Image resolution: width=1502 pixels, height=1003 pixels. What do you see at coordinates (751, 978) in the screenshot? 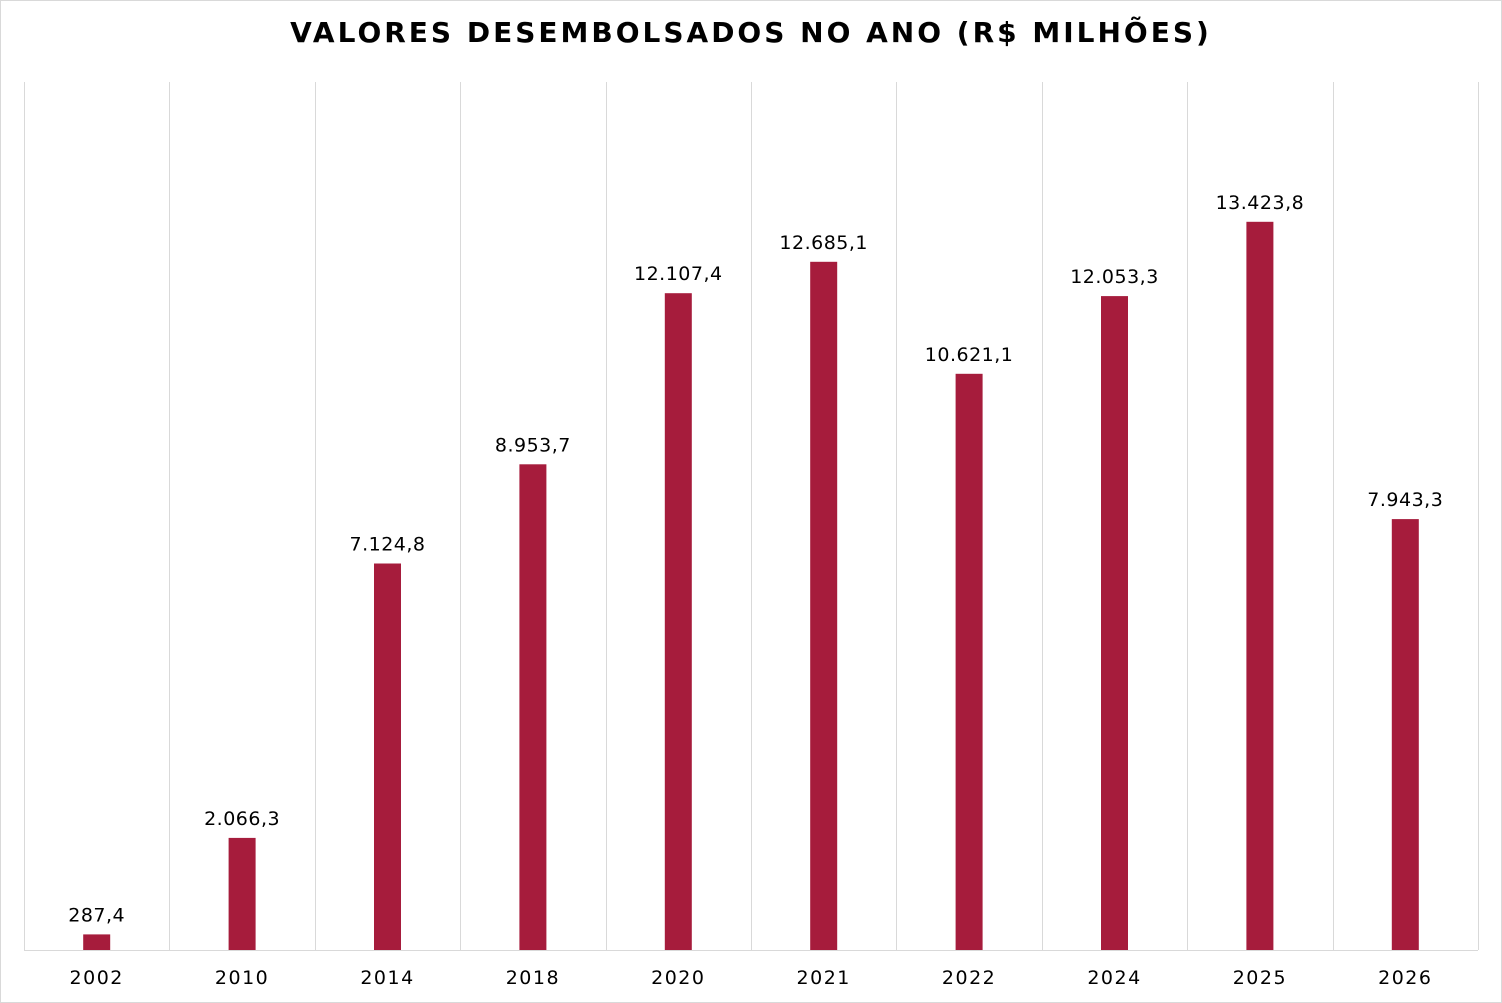
I see `x-axis-tick-labels: 2002 2010 2014 2018 2020 2021 2022 2024 2025 2026` at bounding box center [751, 978].